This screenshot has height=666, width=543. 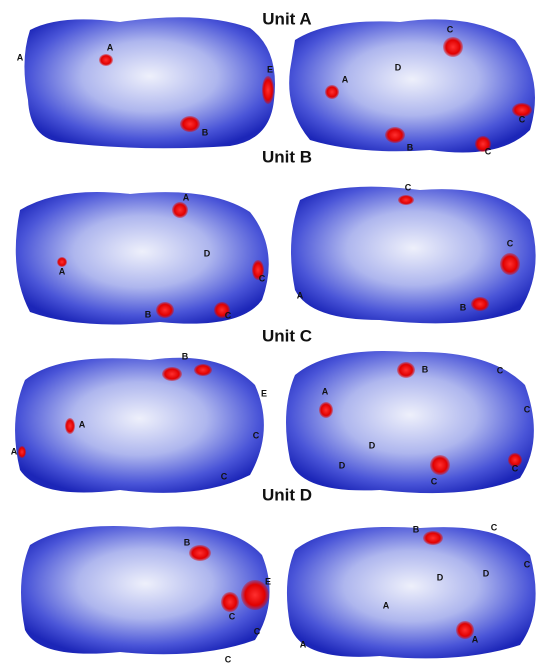 What do you see at coordinates (286, 18) in the screenshot?
I see `unit-title: Unit A` at bounding box center [286, 18].